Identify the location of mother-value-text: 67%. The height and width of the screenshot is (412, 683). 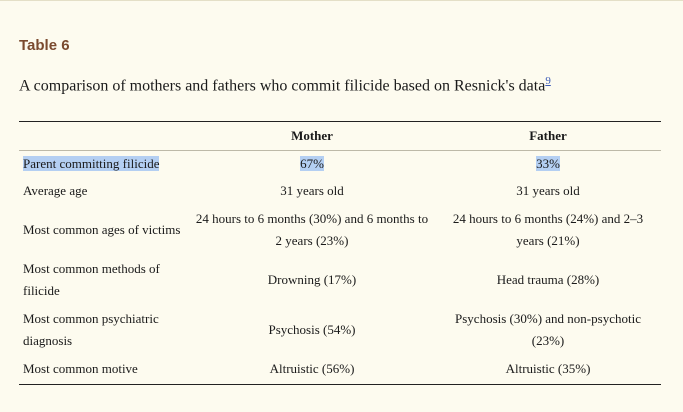
(312, 163).